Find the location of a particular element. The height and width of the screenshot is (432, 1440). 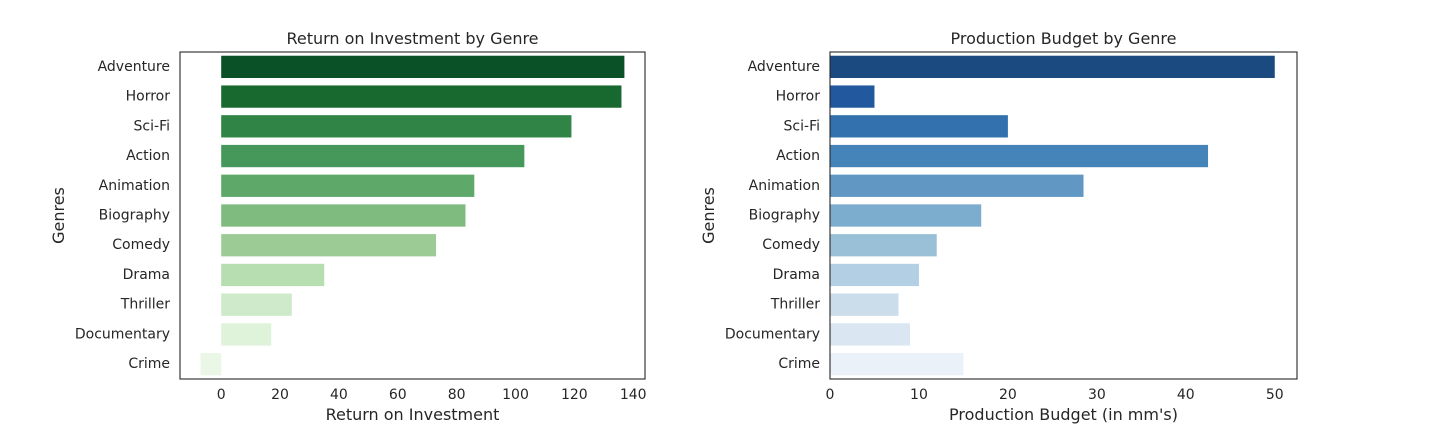

chart-1-title: Return on Investment by Genre is located at coordinates (412, 38).